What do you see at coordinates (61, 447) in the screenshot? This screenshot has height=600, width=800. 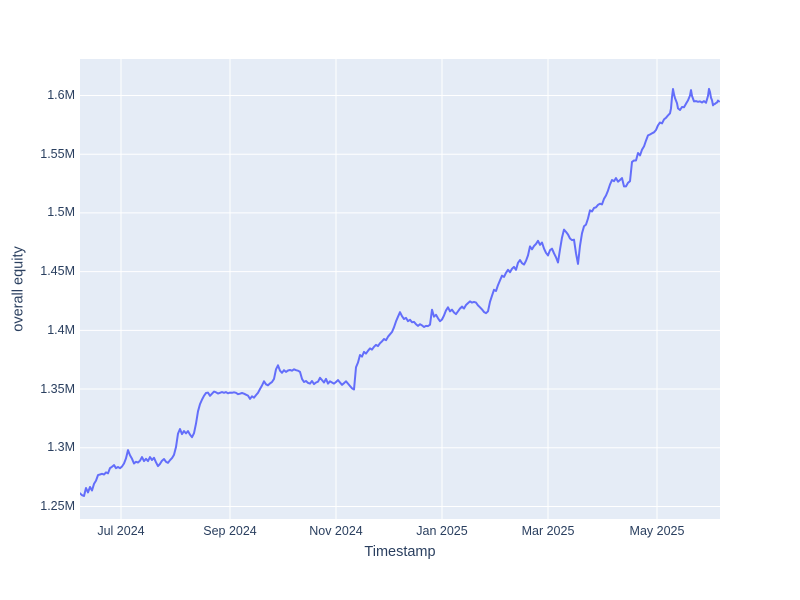 I see `y-tick-label: 1.3M` at bounding box center [61, 447].